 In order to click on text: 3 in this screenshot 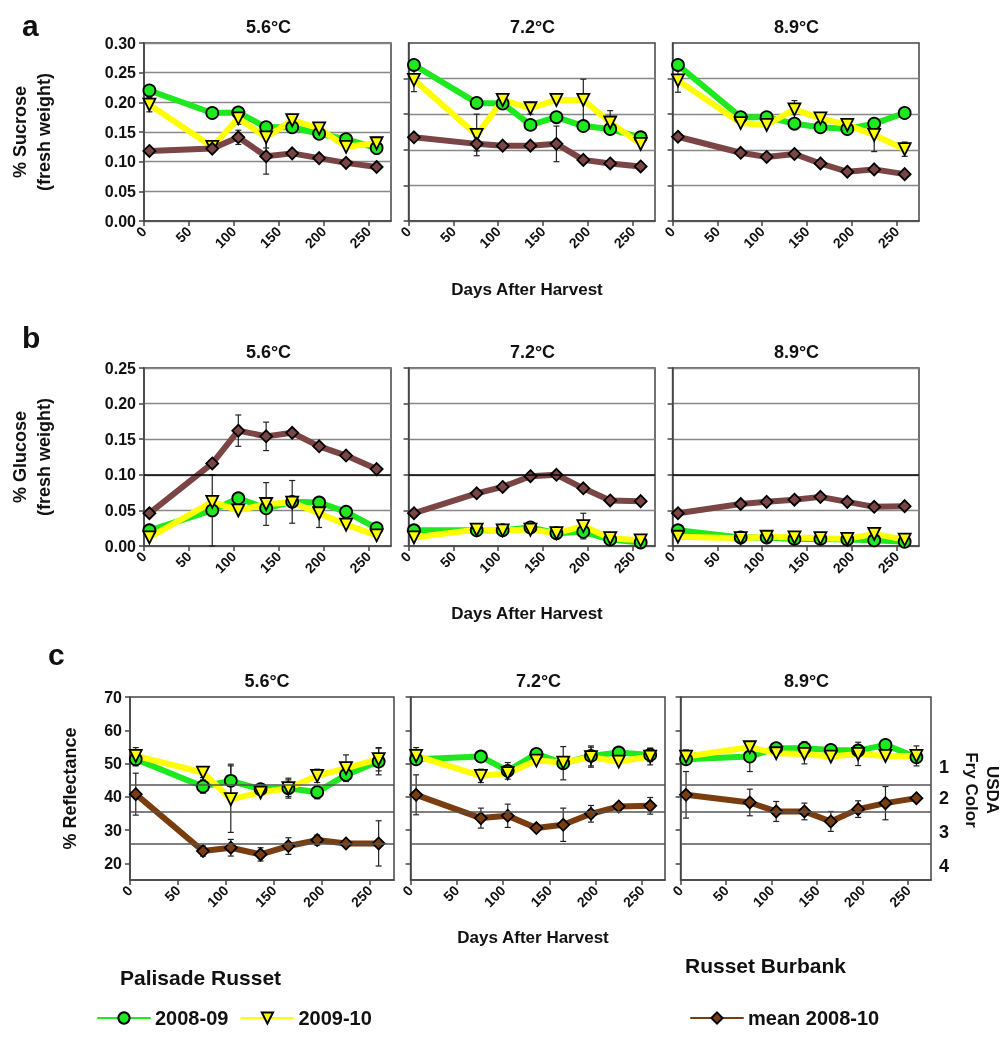, I will do `click(944, 832)`.